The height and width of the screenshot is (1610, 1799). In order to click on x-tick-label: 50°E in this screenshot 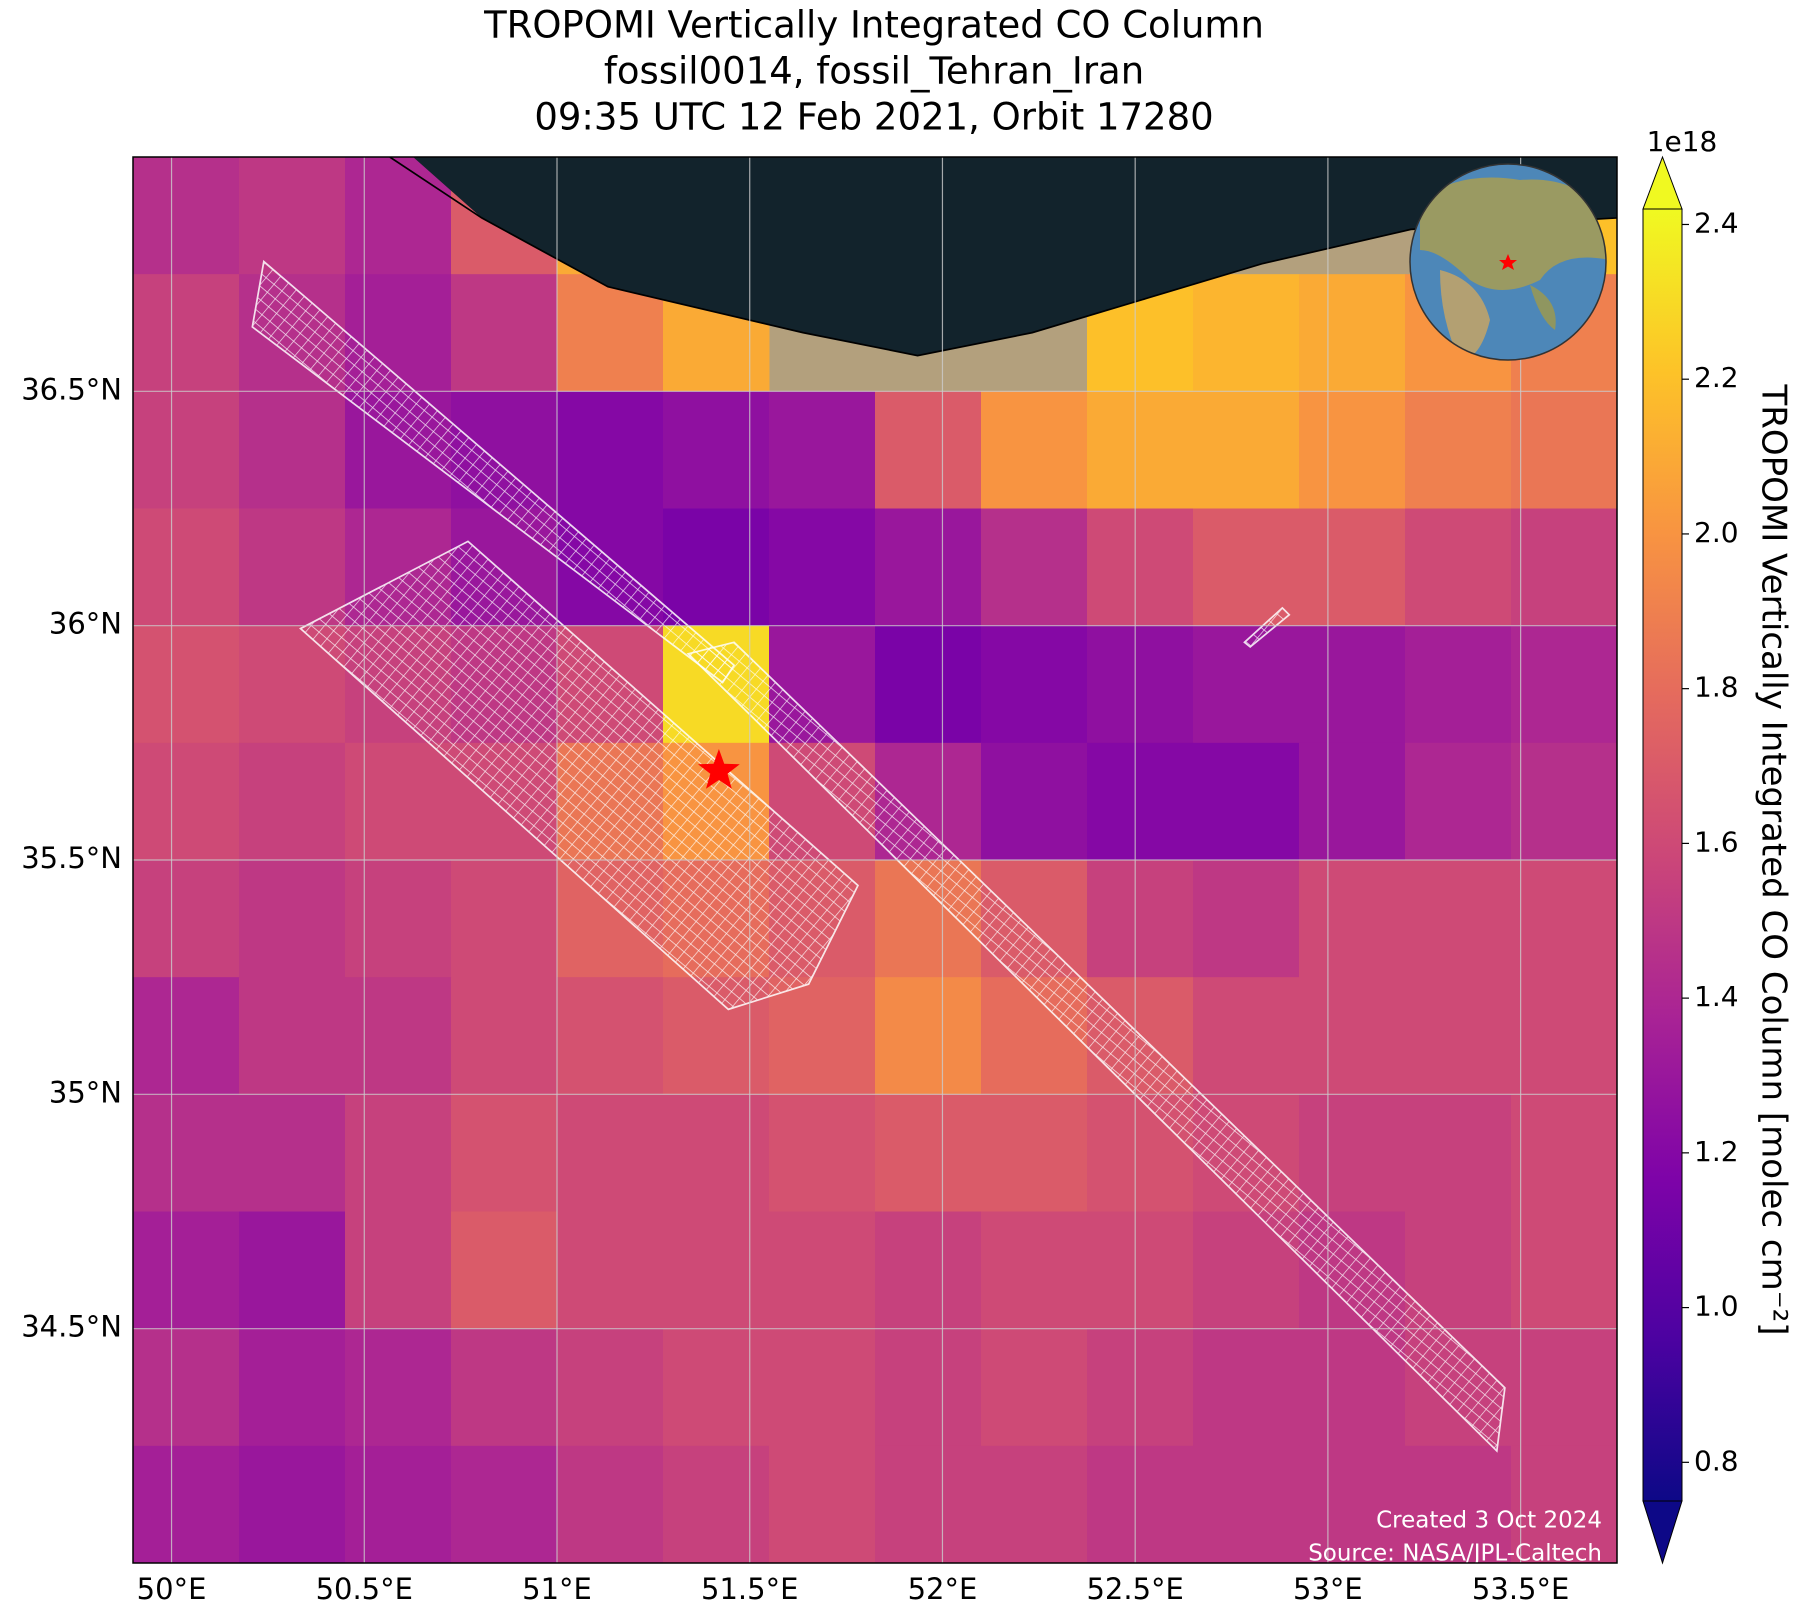, I will do `click(172, 1589)`.